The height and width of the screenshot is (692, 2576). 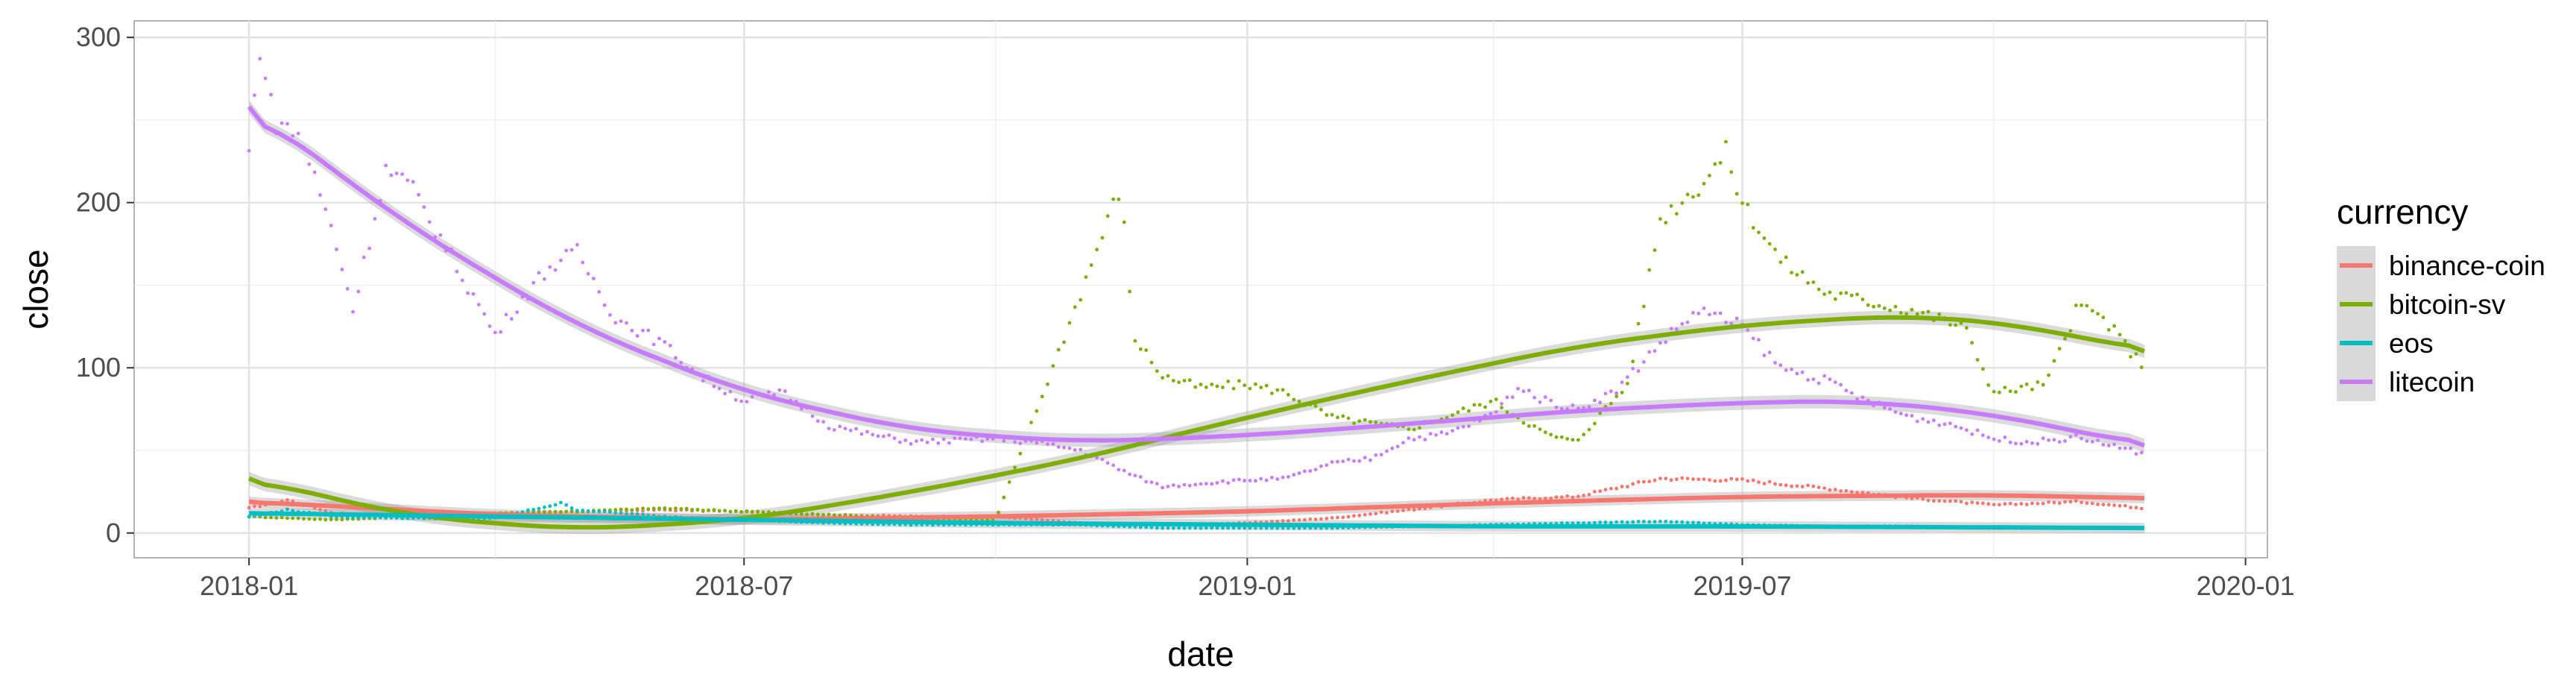 What do you see at coordinates (2441, 323) in the screenshot?
I see `legend: binance-coin bitcoin-sv eos litecoin` at bounding box center [2441, 323].